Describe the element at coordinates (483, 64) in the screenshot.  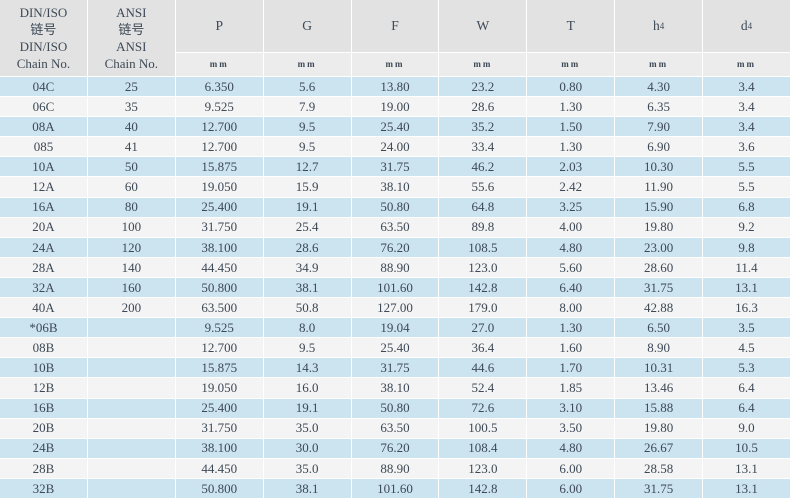
I see `unit-cell-W: mm` at that location.